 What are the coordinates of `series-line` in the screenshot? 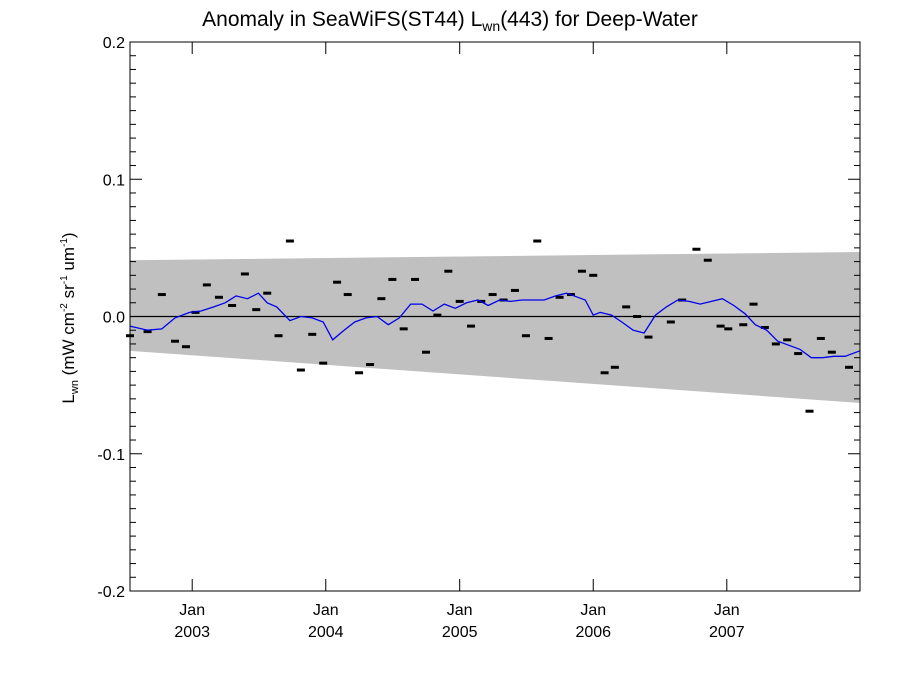 It's located at (495, 325).